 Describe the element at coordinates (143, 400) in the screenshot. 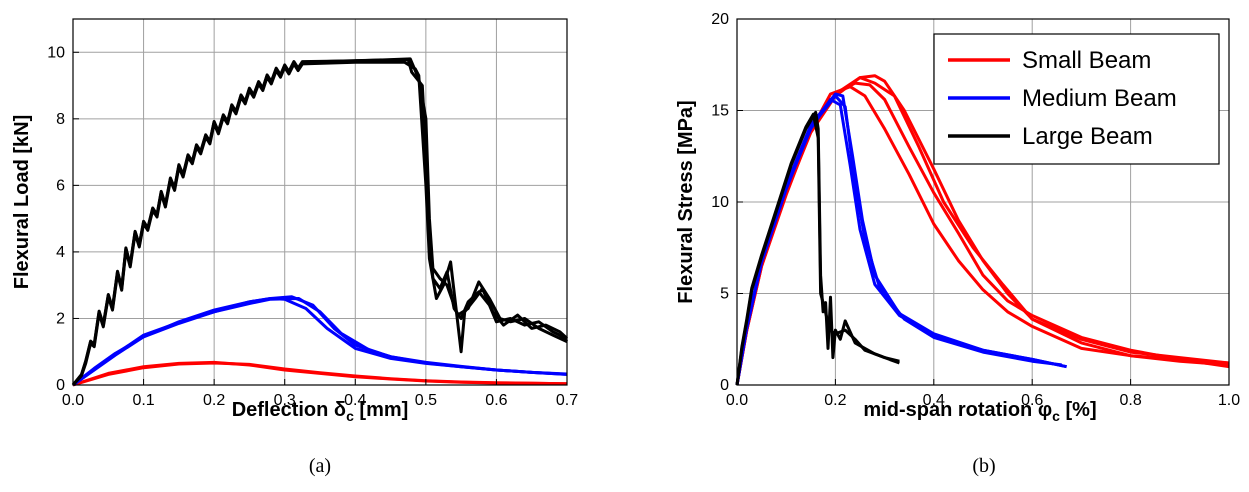

I see `chart-a-xtick-label: 0.1` at that location.